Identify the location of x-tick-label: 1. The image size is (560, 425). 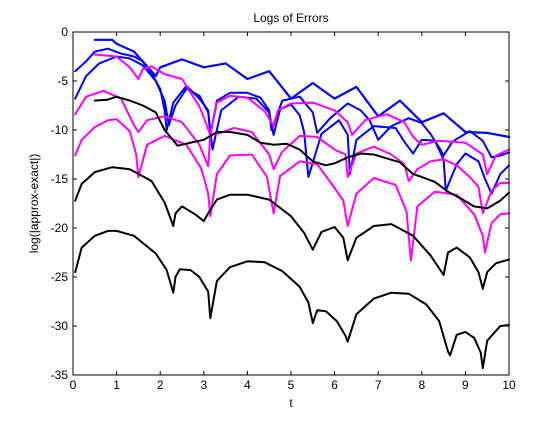
(116, 385).